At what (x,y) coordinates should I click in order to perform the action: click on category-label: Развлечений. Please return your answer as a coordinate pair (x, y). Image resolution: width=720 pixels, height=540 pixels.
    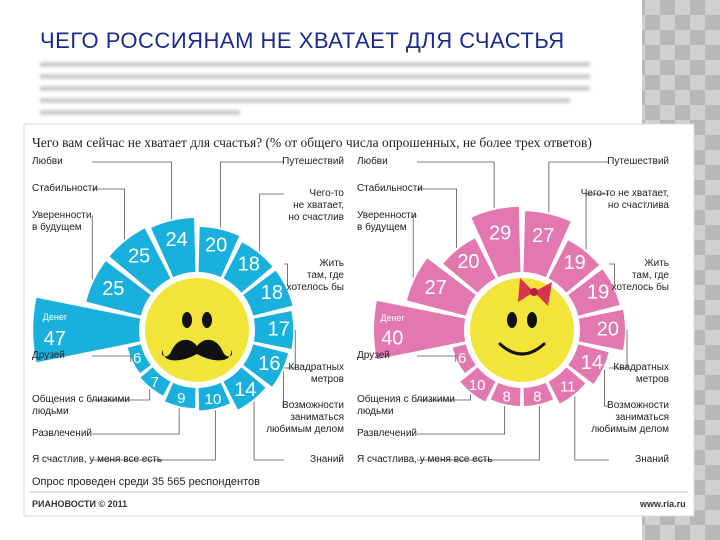
    Looking at the image, I should click on (387, 433).